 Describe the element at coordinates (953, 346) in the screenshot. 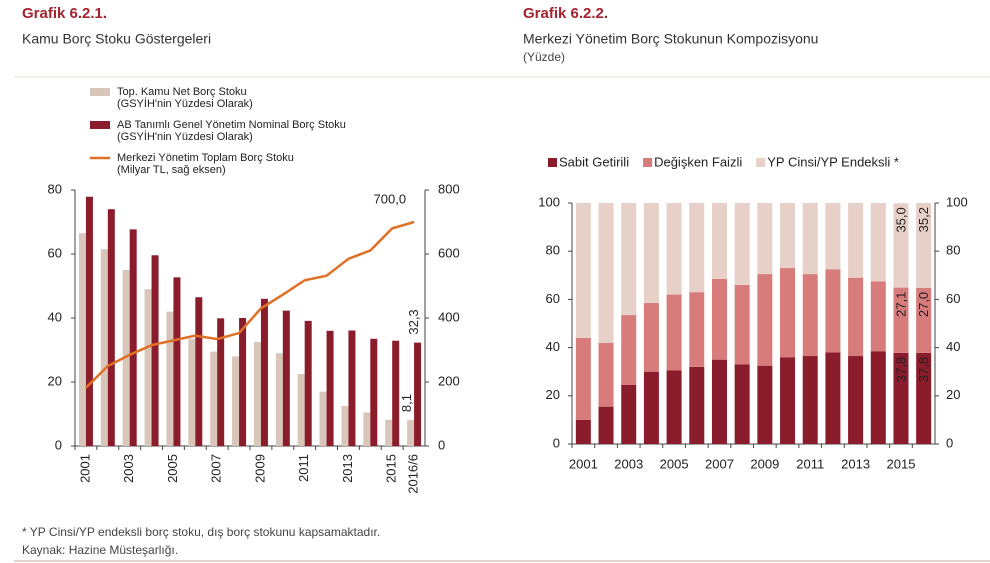

I see `y2-tick-label: 40` at that location.